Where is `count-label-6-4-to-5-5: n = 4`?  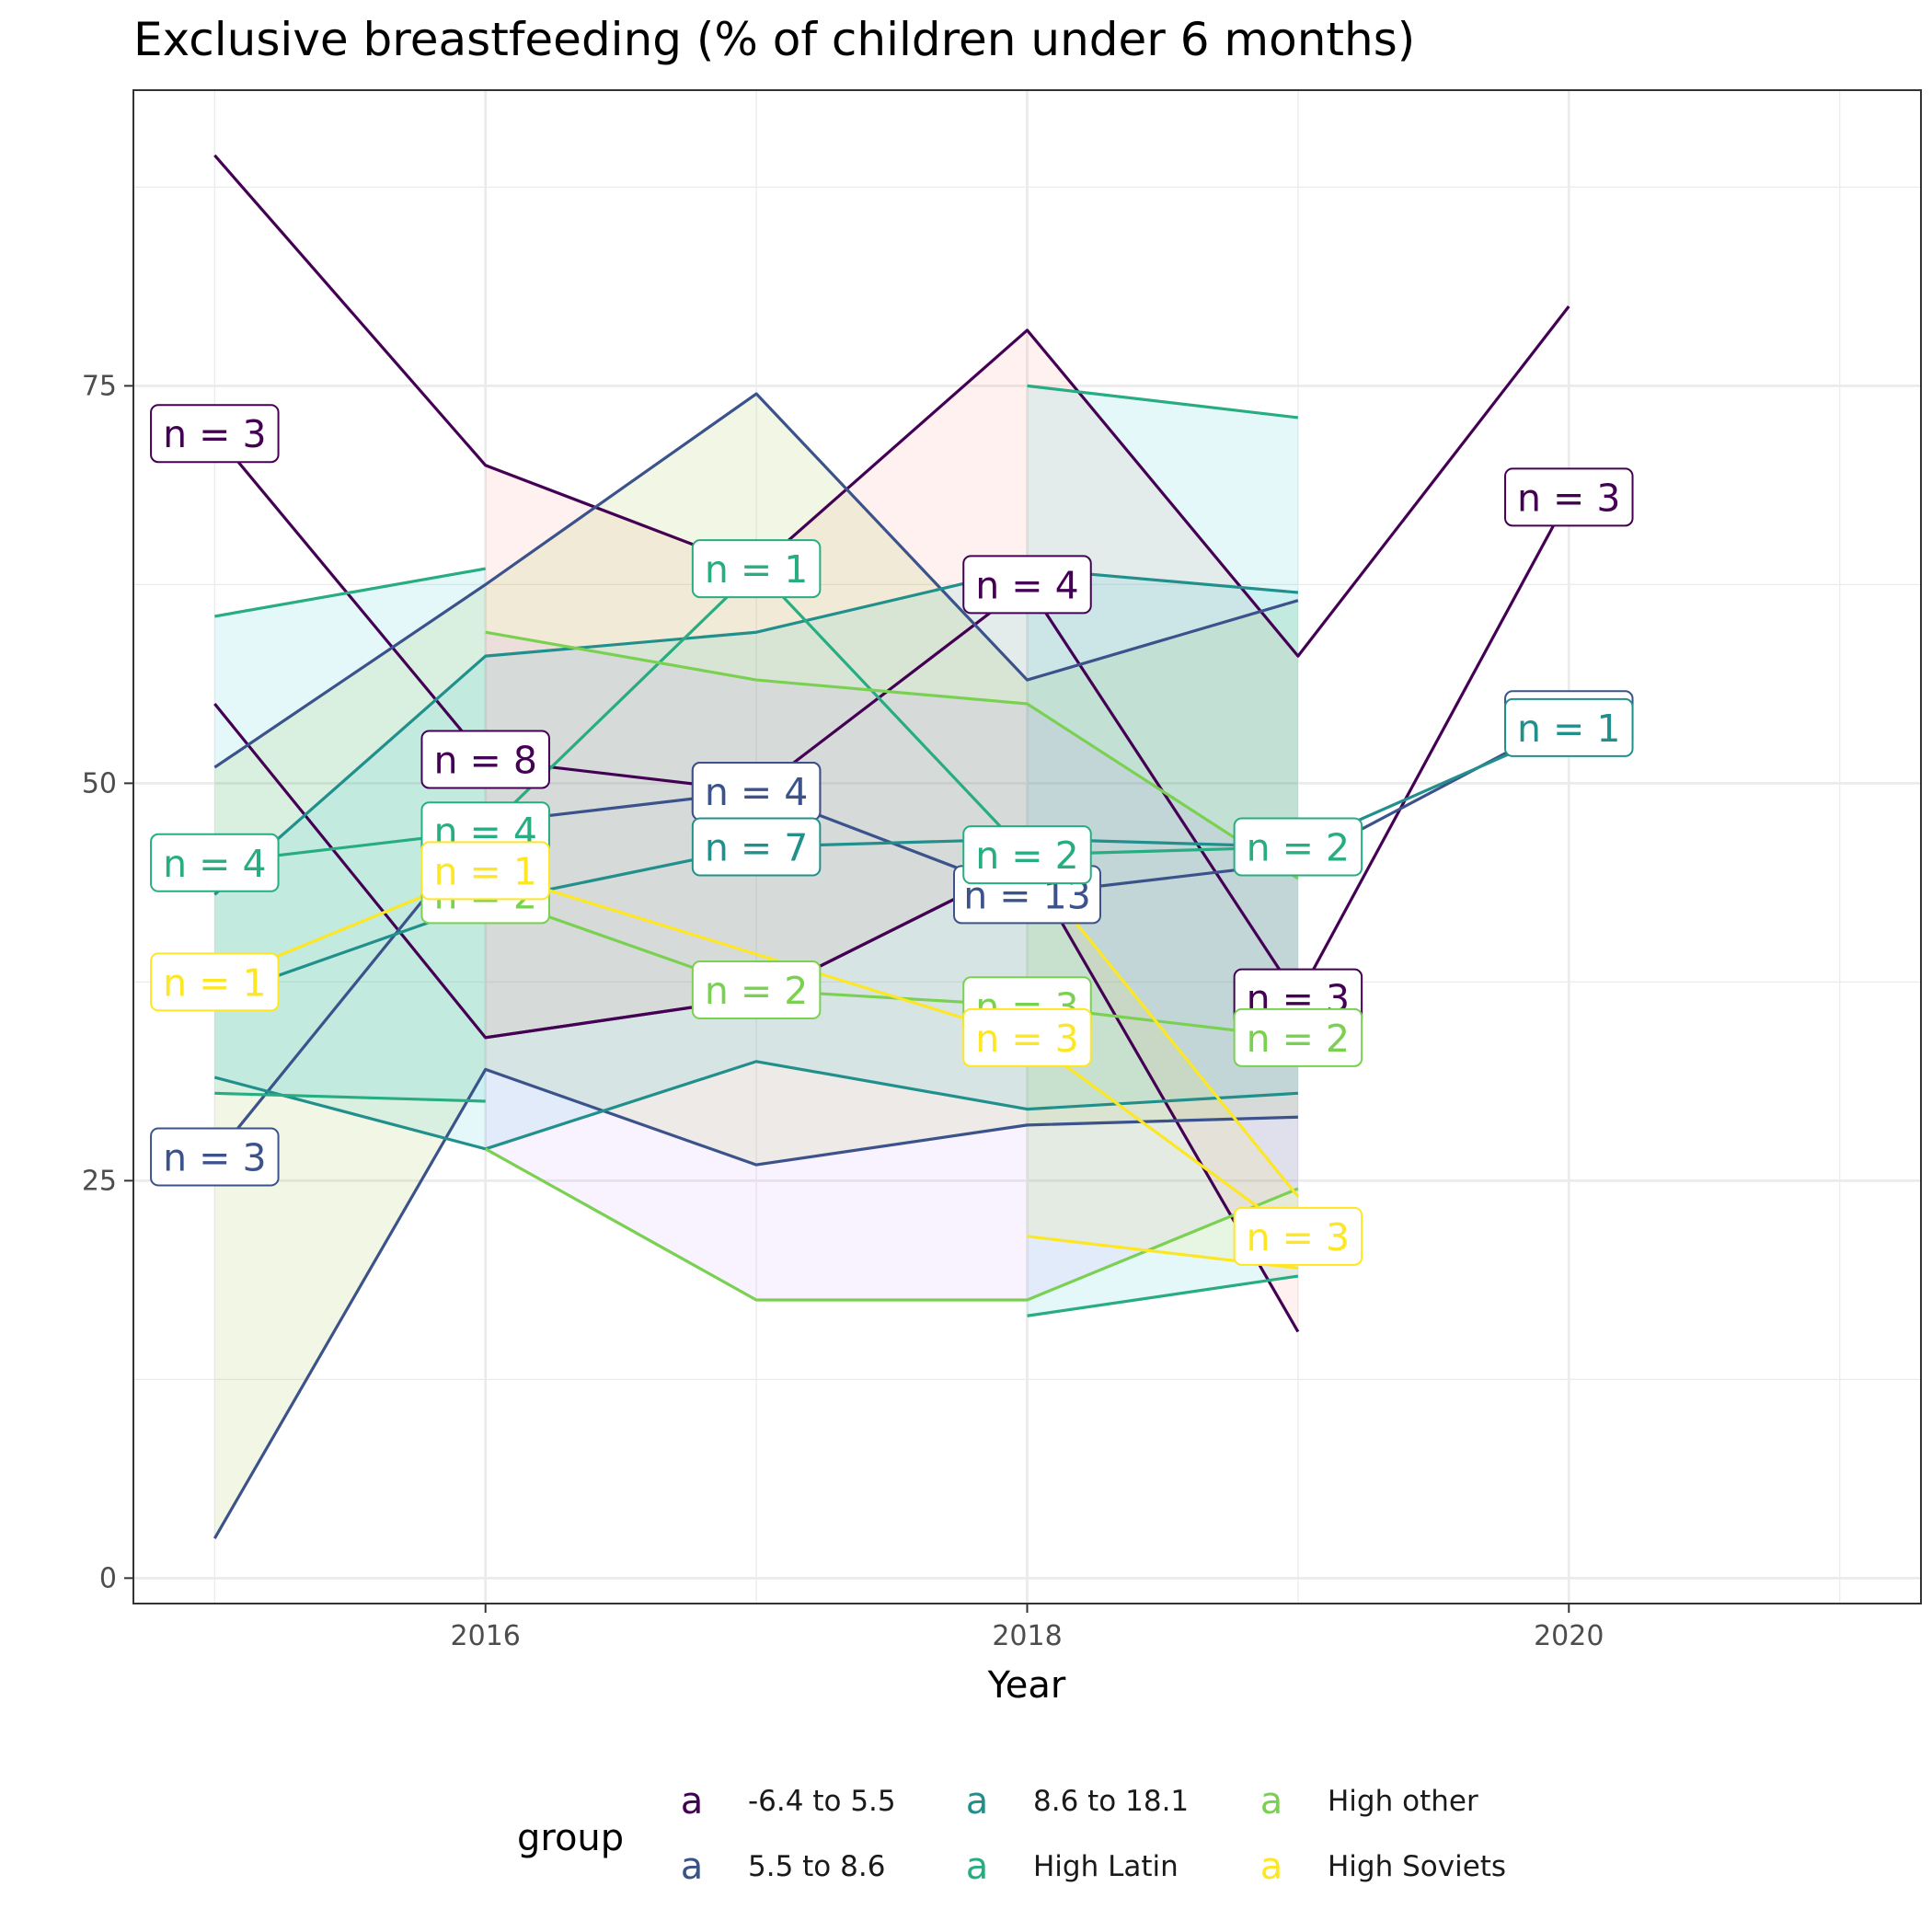 count-label-6-4-to-5-5: n = 4 is located at coordinates (1027, 585).